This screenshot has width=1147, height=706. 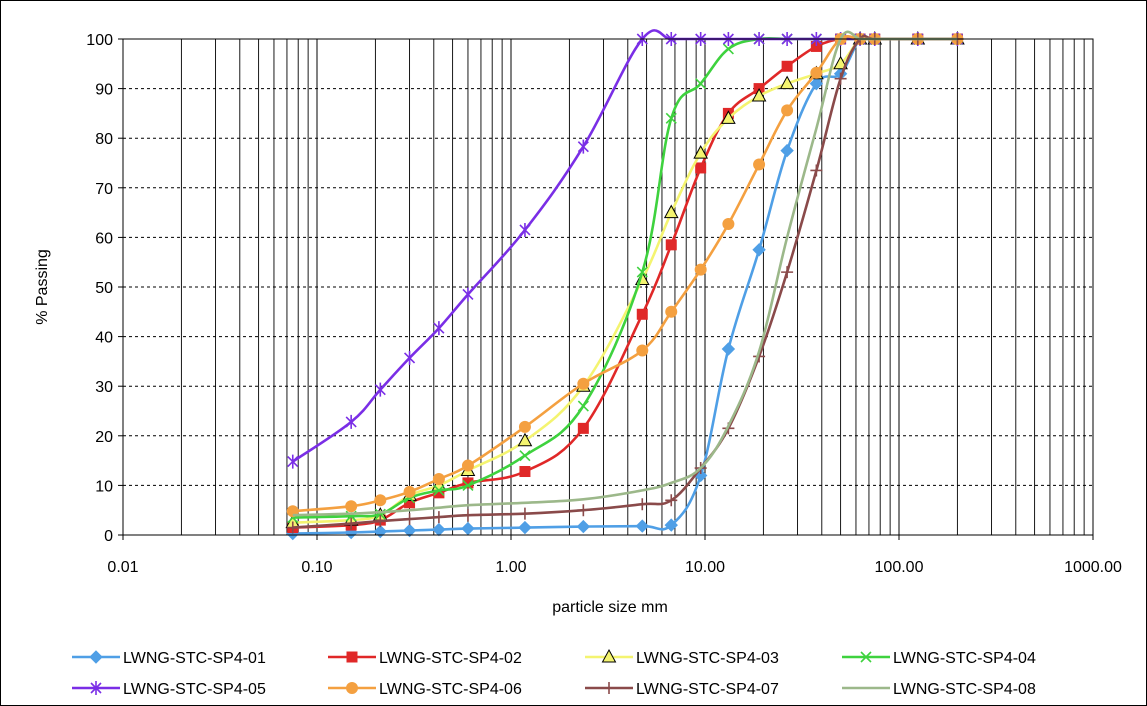 What do you see at coordinates (99, 40) in the screenshot?
I see `y-tick-label: 100` at bounding box center [99, 40].